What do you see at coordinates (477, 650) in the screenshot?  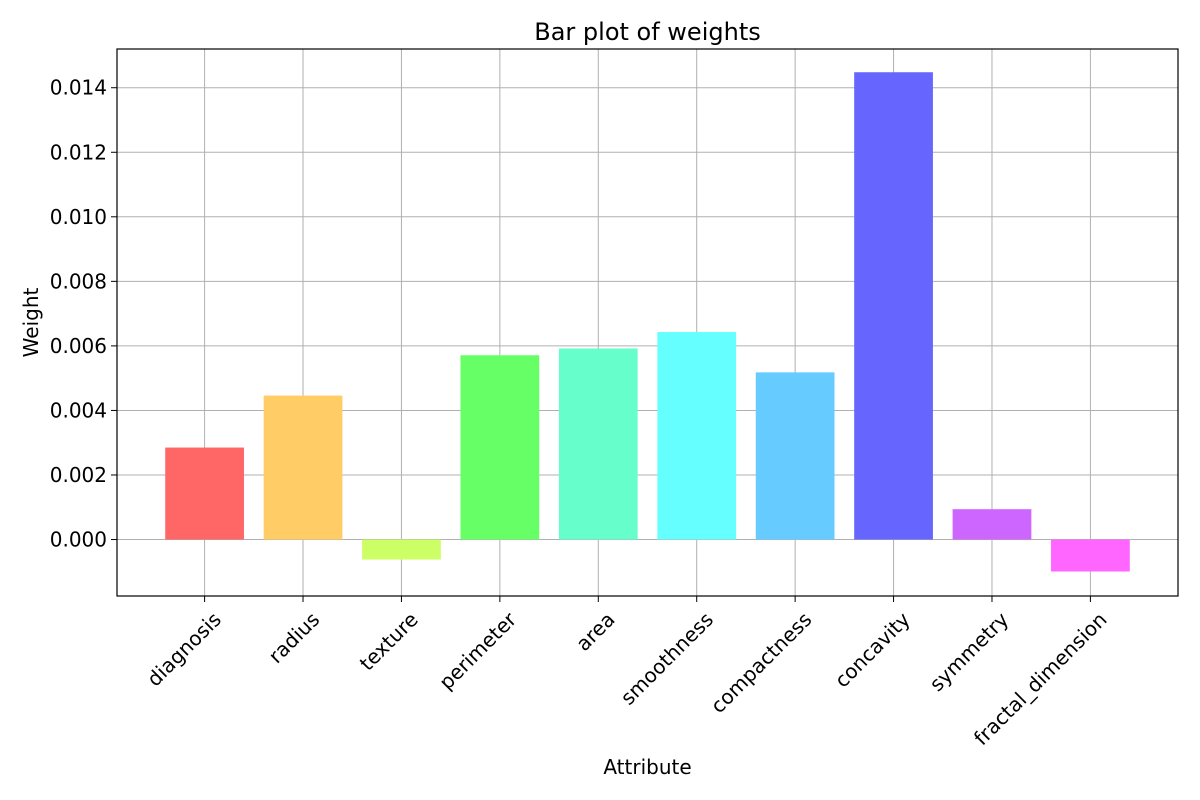 I see `x-tick-label: perimeter` at bounding box center [477, 650].